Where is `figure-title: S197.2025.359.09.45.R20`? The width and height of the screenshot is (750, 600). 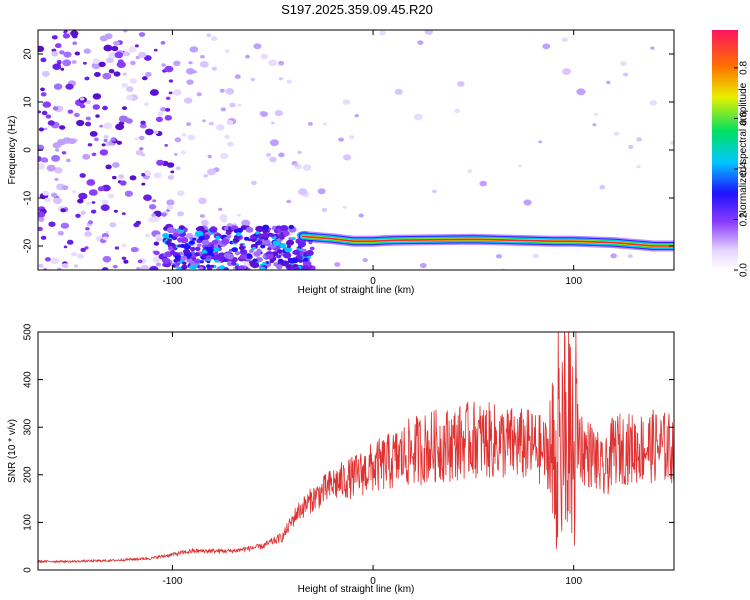 figure-title: S197.2025.359.09.45.R20 is located at coordinates (357, 9).